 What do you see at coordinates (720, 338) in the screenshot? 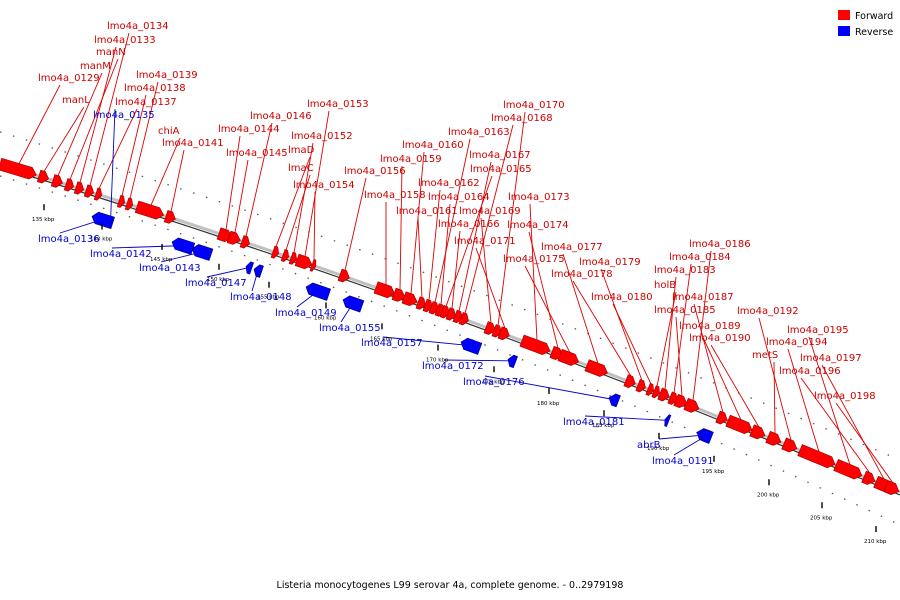
I see `forward-gene-label: lmo4a_0190` at bounding box center [720, 338].